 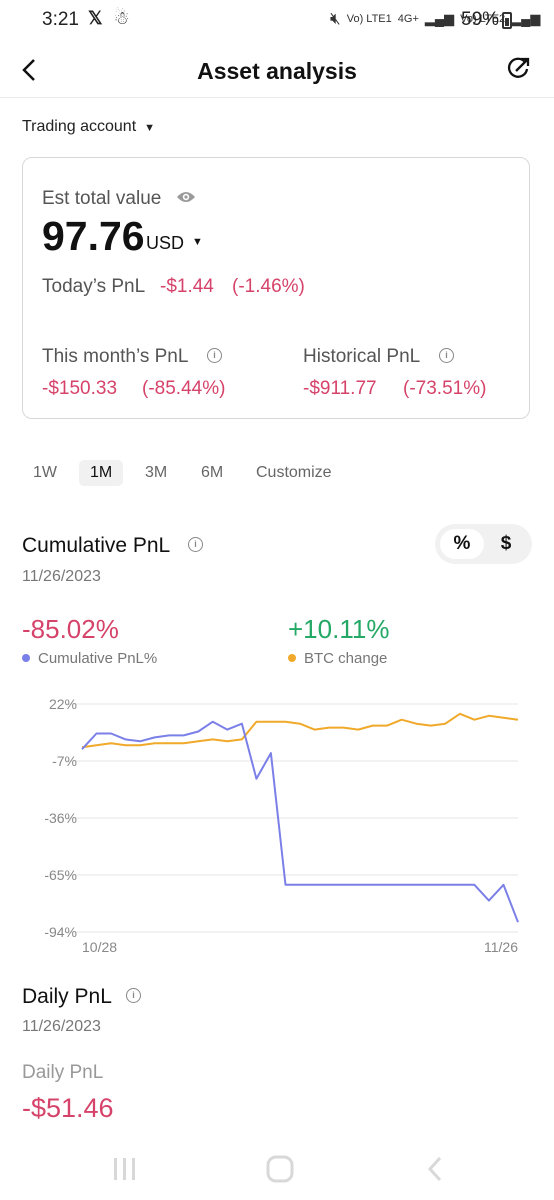 I want to click on battery-icon, so click(x=507, y=20).